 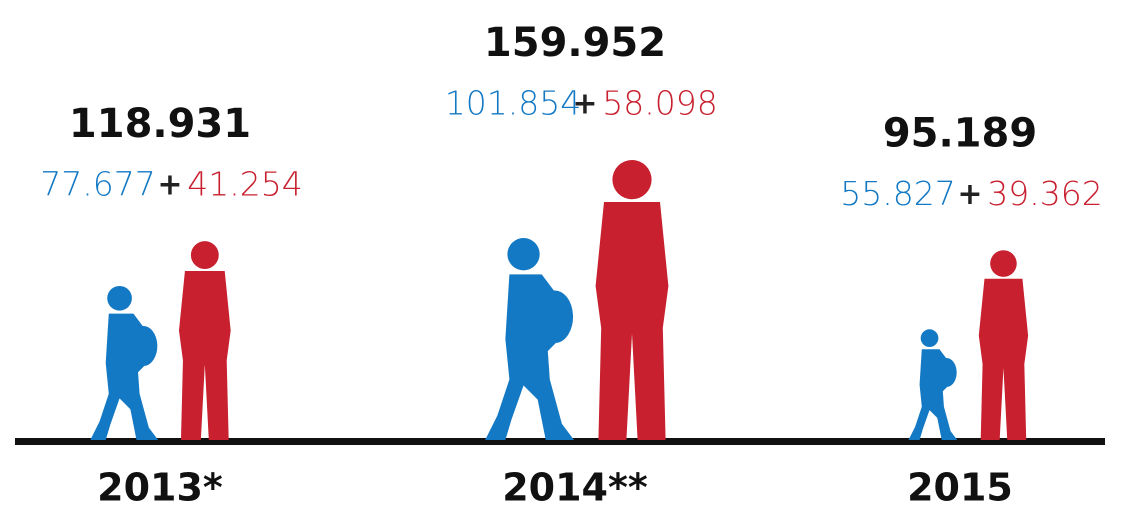 I want to click on series-label: 101.854, so click(x=513, y=103).